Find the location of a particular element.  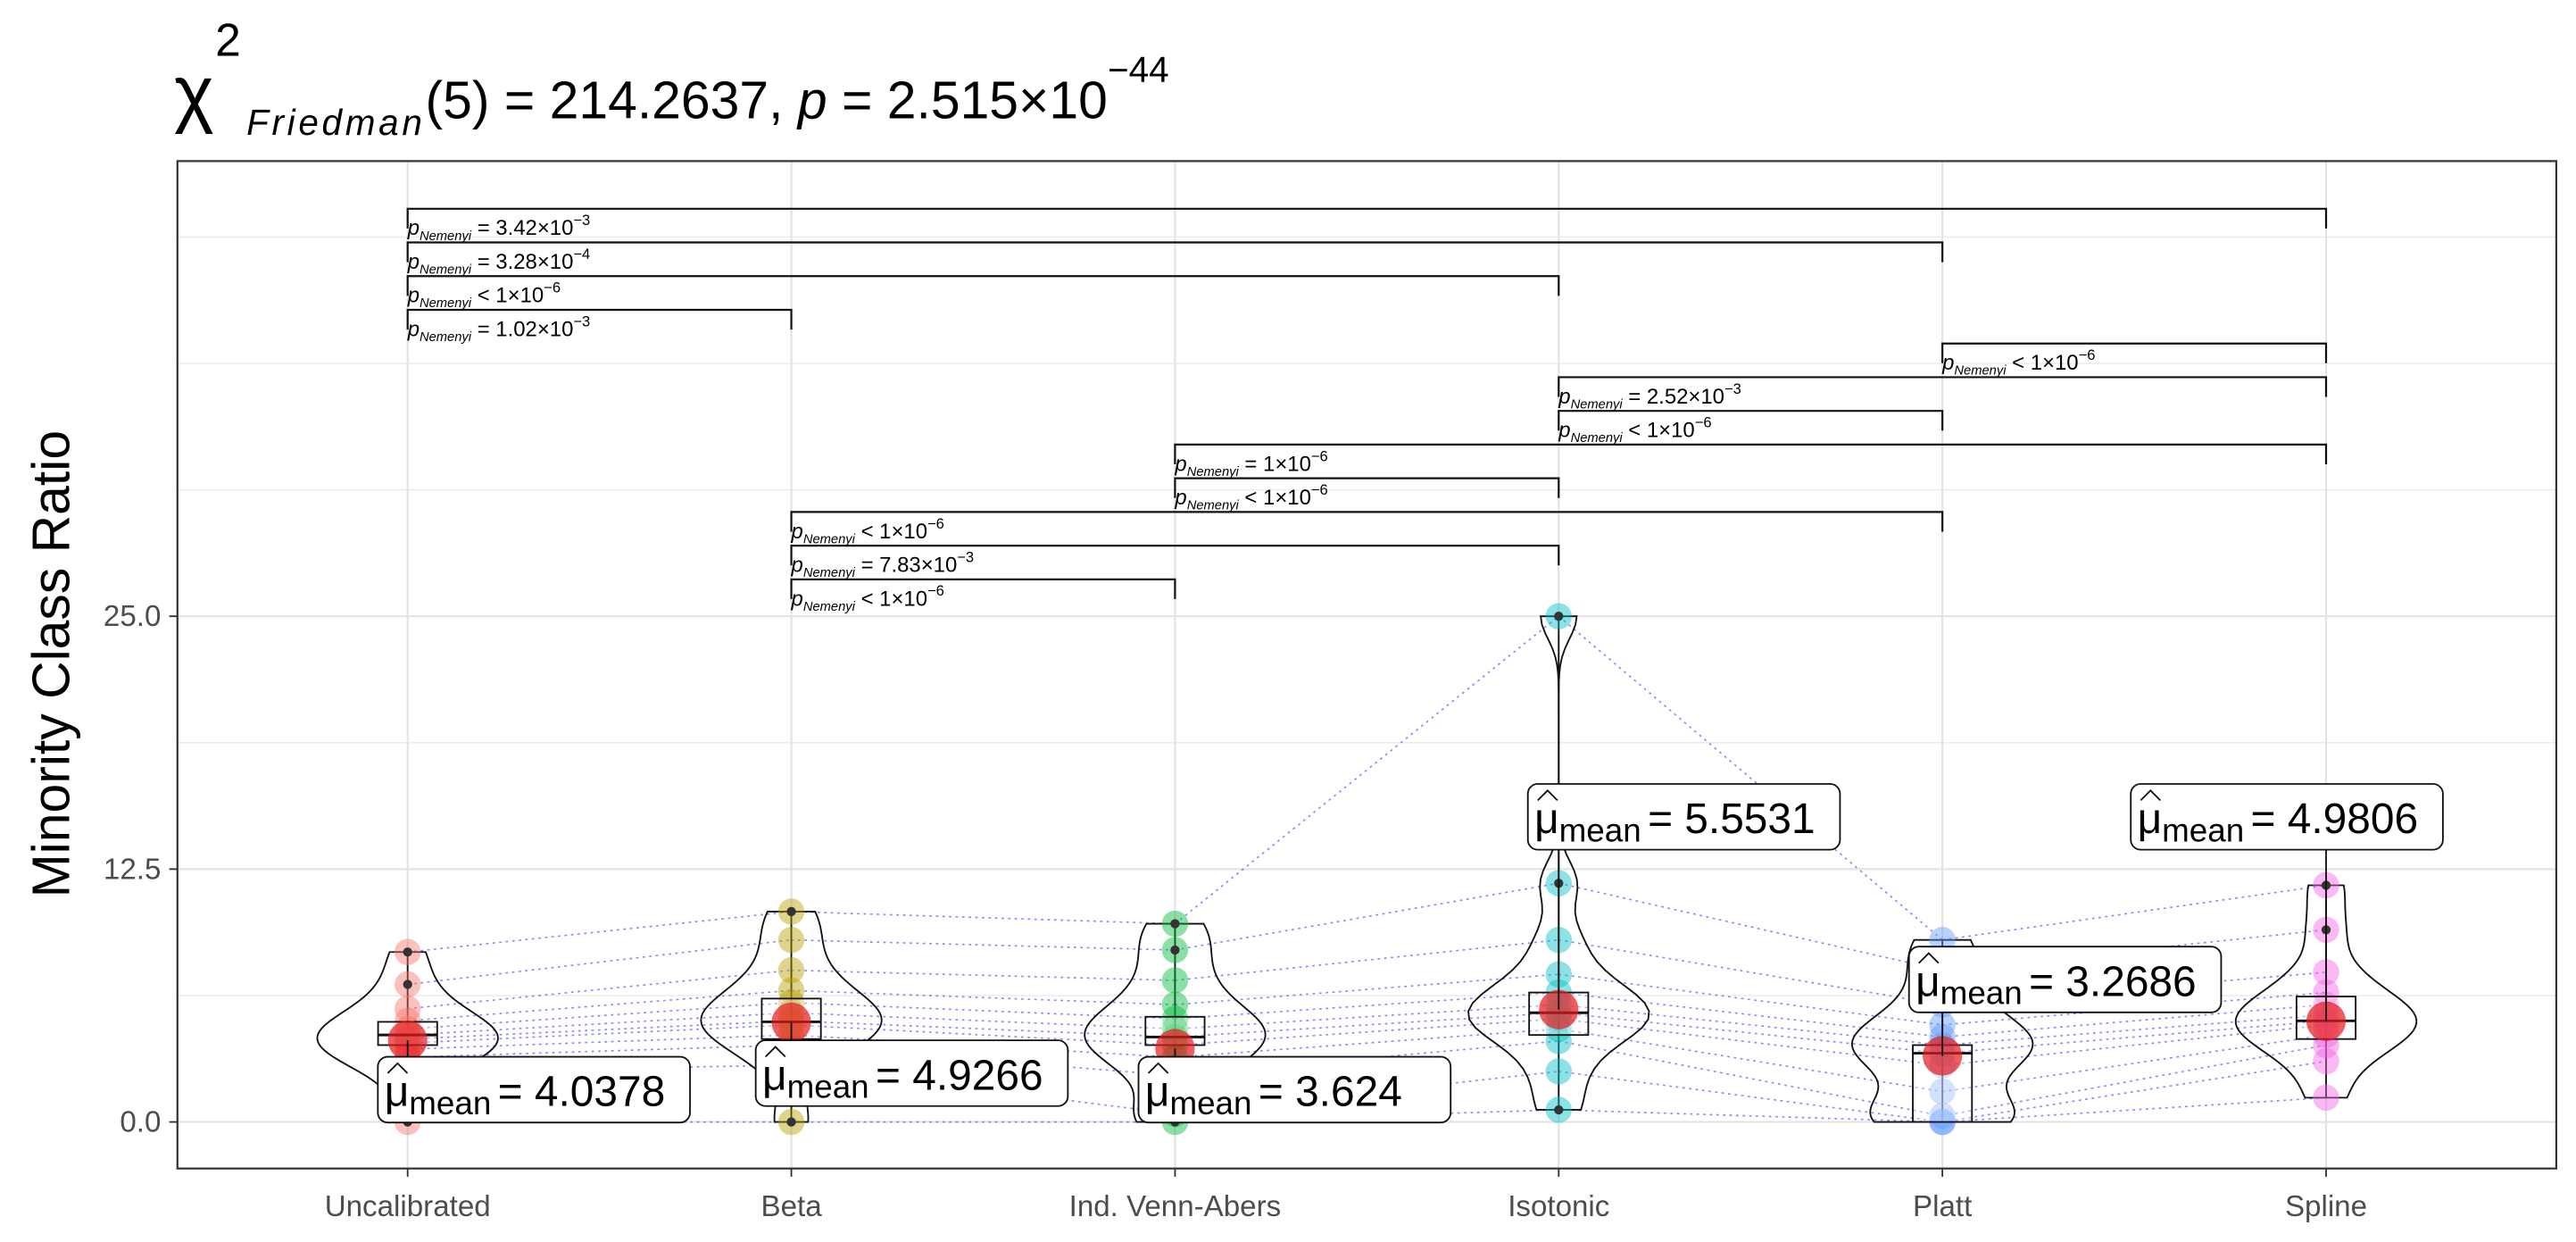

comparison-label: pNemenyi = 3.42×10−3 is located at coordinates (499, 228).